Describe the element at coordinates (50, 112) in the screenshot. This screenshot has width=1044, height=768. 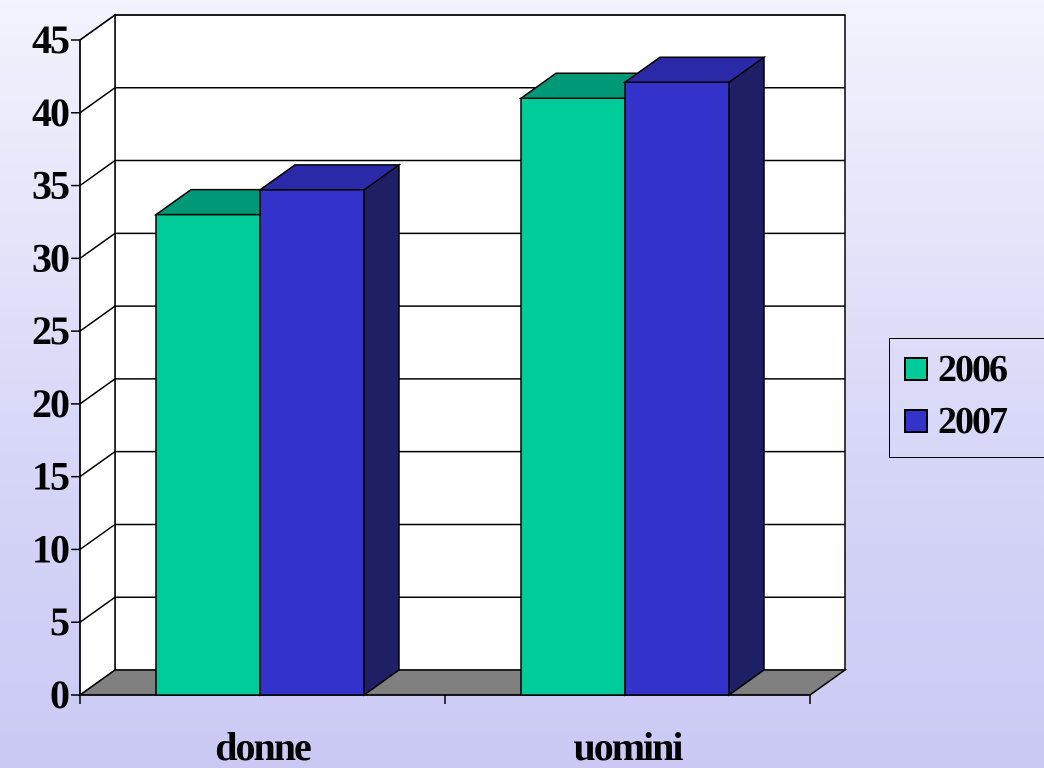
I see `y-tick-label-40: 40` at that location.